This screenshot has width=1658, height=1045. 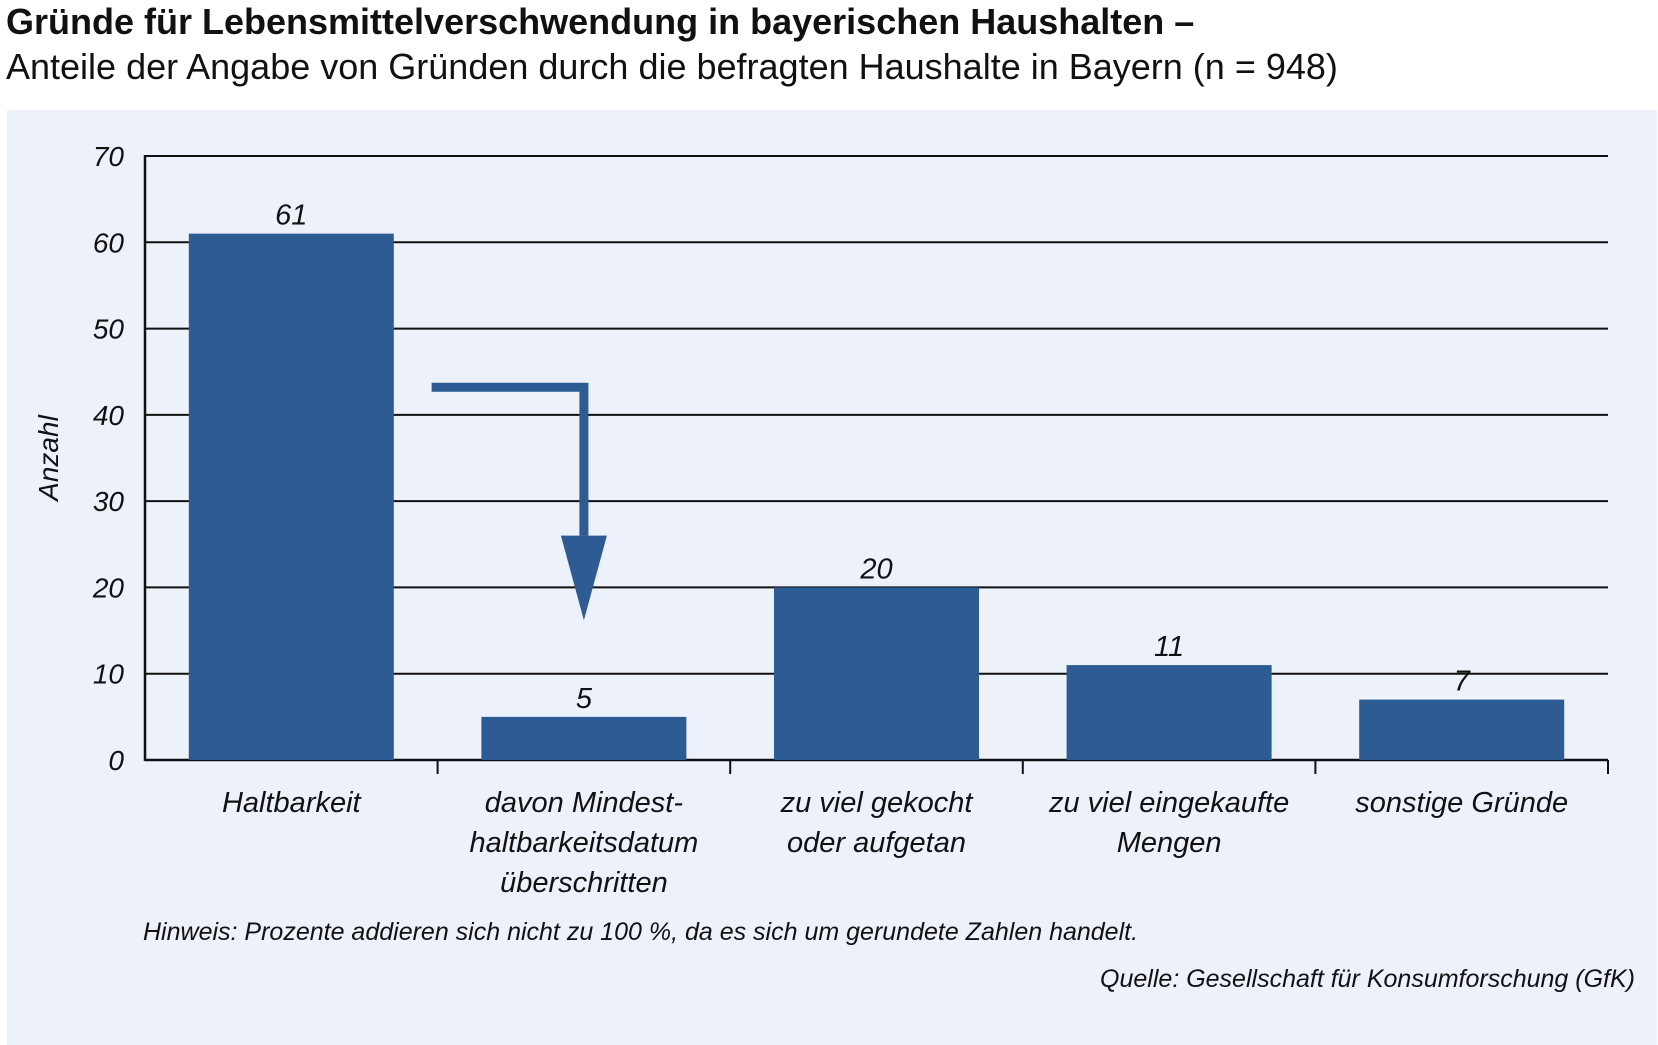 I want to click on y-axis-title: Anzahl, so click(x=48, y=458).